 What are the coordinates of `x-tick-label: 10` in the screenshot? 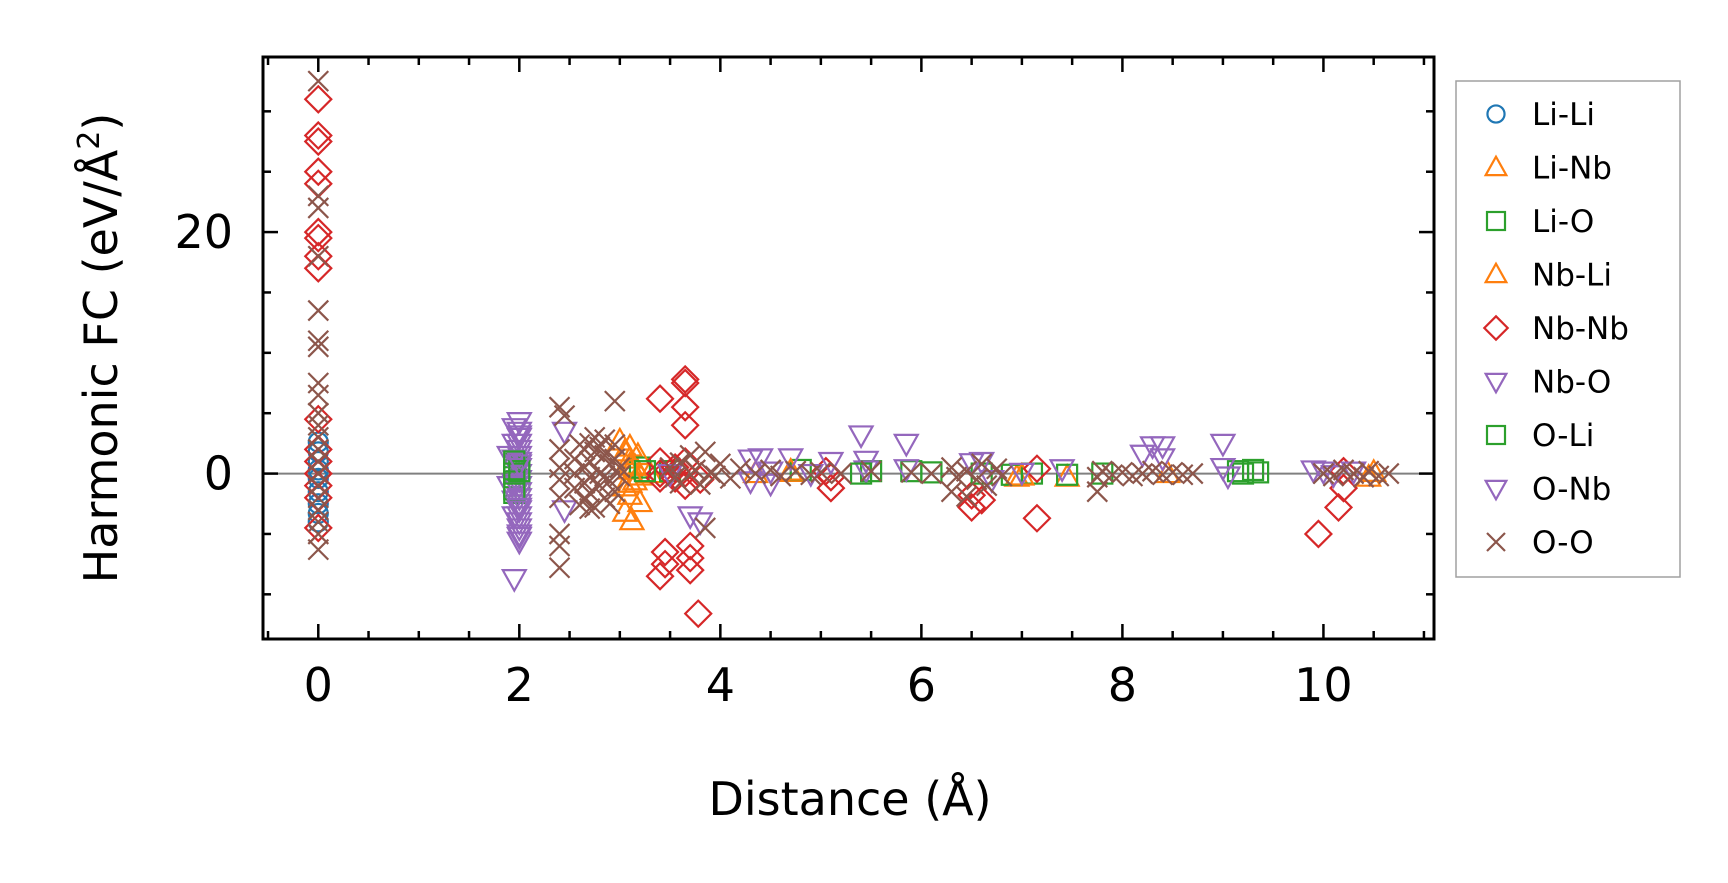 It's located at (1323, 685).